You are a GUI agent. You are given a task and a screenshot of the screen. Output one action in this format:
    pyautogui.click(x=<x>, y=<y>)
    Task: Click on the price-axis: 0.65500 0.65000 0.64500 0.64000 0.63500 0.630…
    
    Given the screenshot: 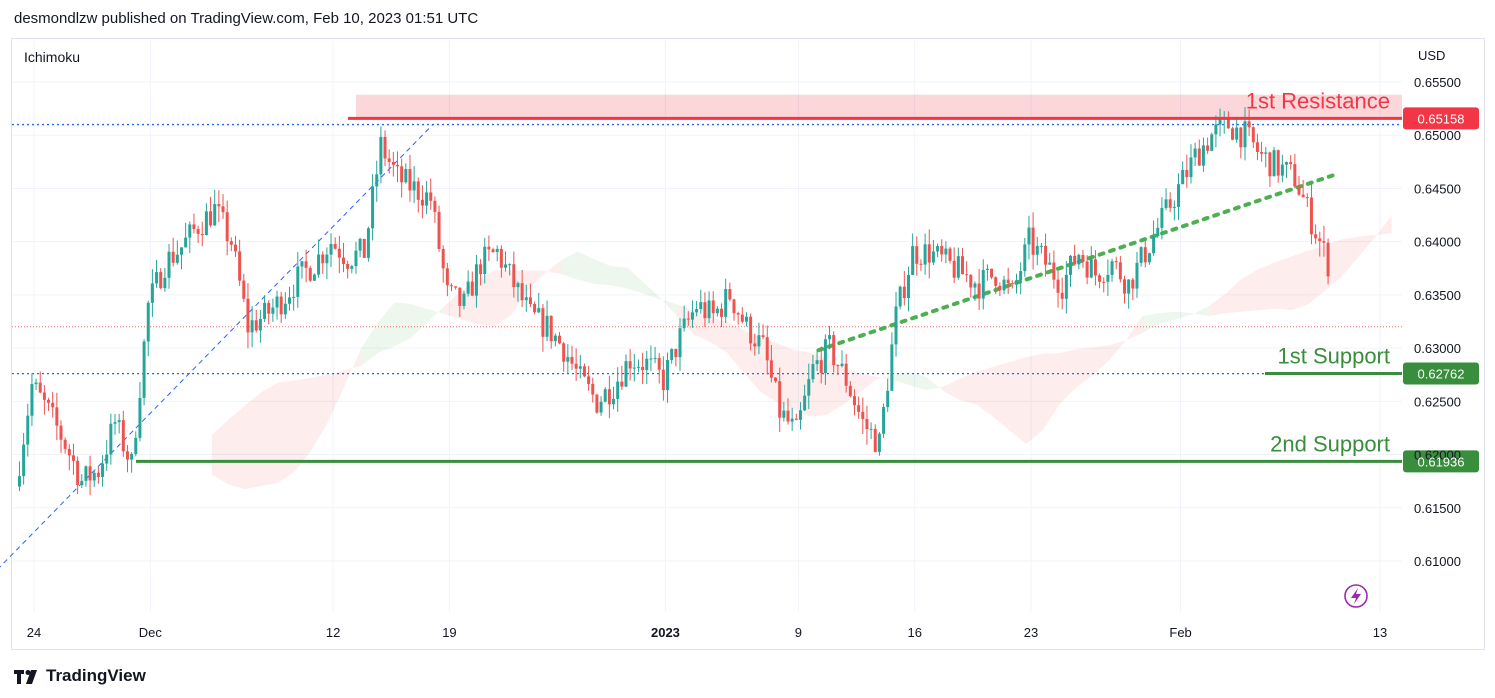 What is the action you would take?
    pyautogui.click(x=1439, y=322)
    